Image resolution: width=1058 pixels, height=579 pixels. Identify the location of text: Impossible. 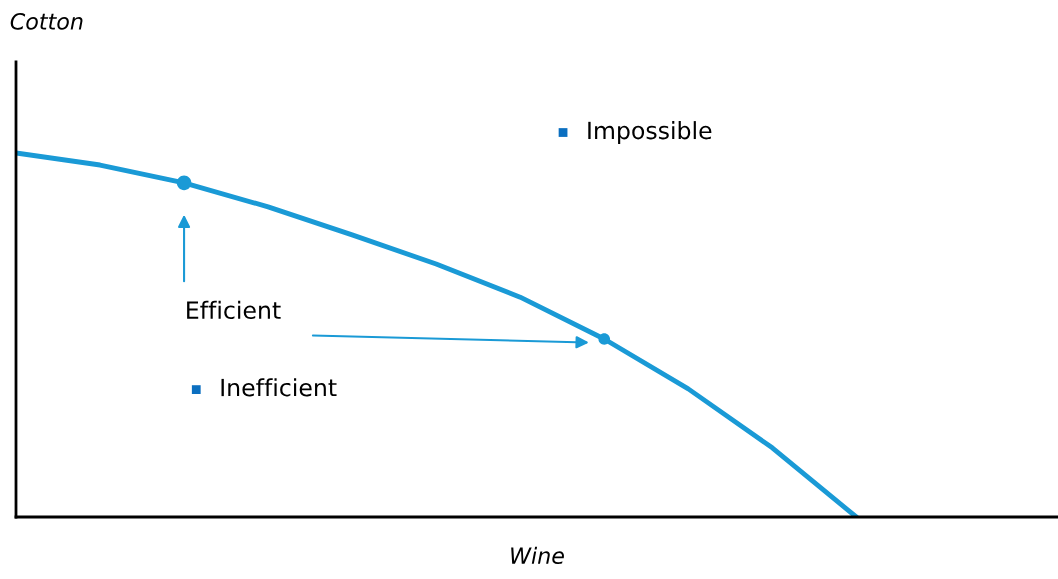
(650, 132).